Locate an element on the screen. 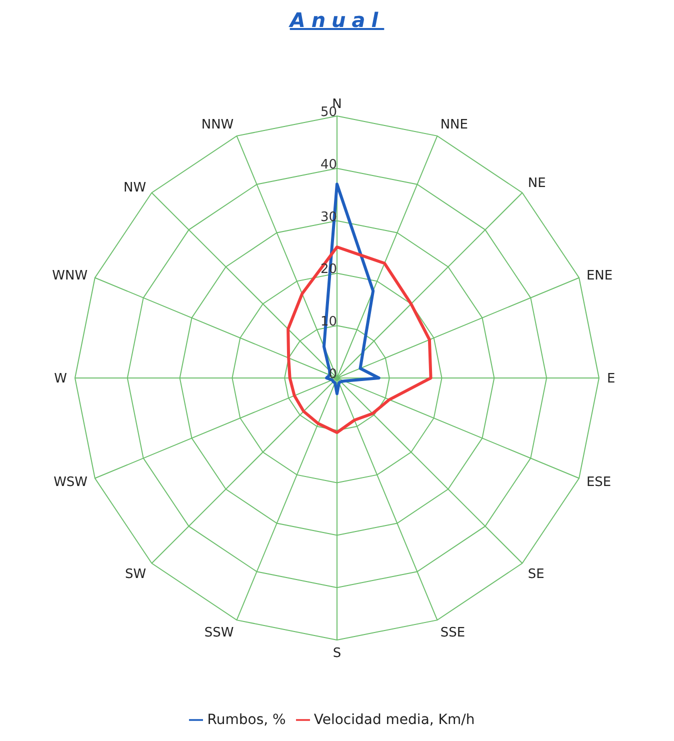 This screenshot has height=741, width=674. y-tick-label: 0 is located at coordinates (332, 374).